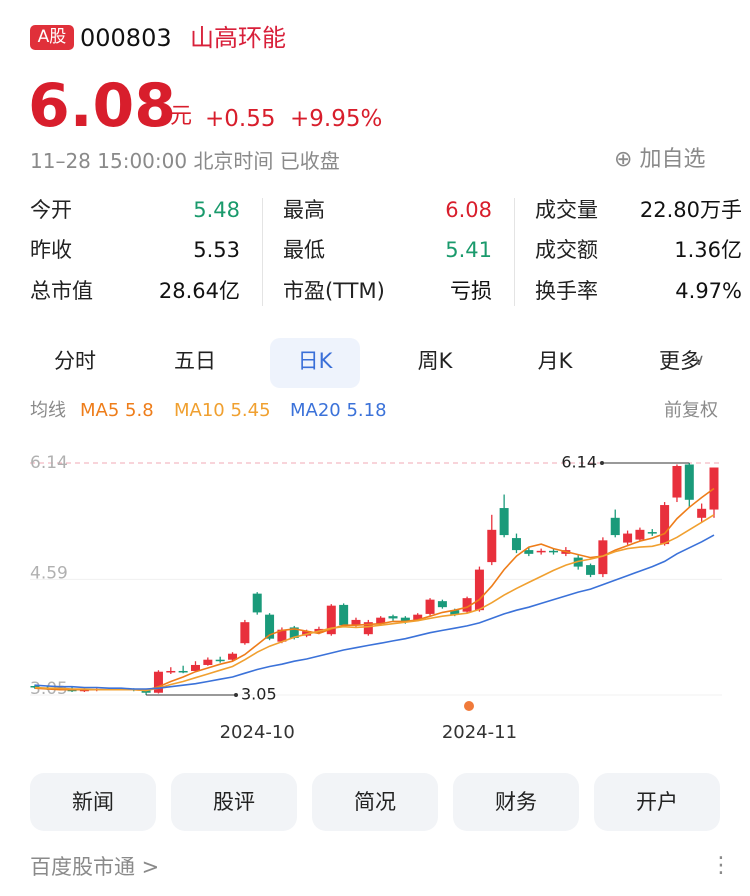 This screenshot has width=750, height=896. I want to click on ma-label: MA5 5.8, so click(117, 410).